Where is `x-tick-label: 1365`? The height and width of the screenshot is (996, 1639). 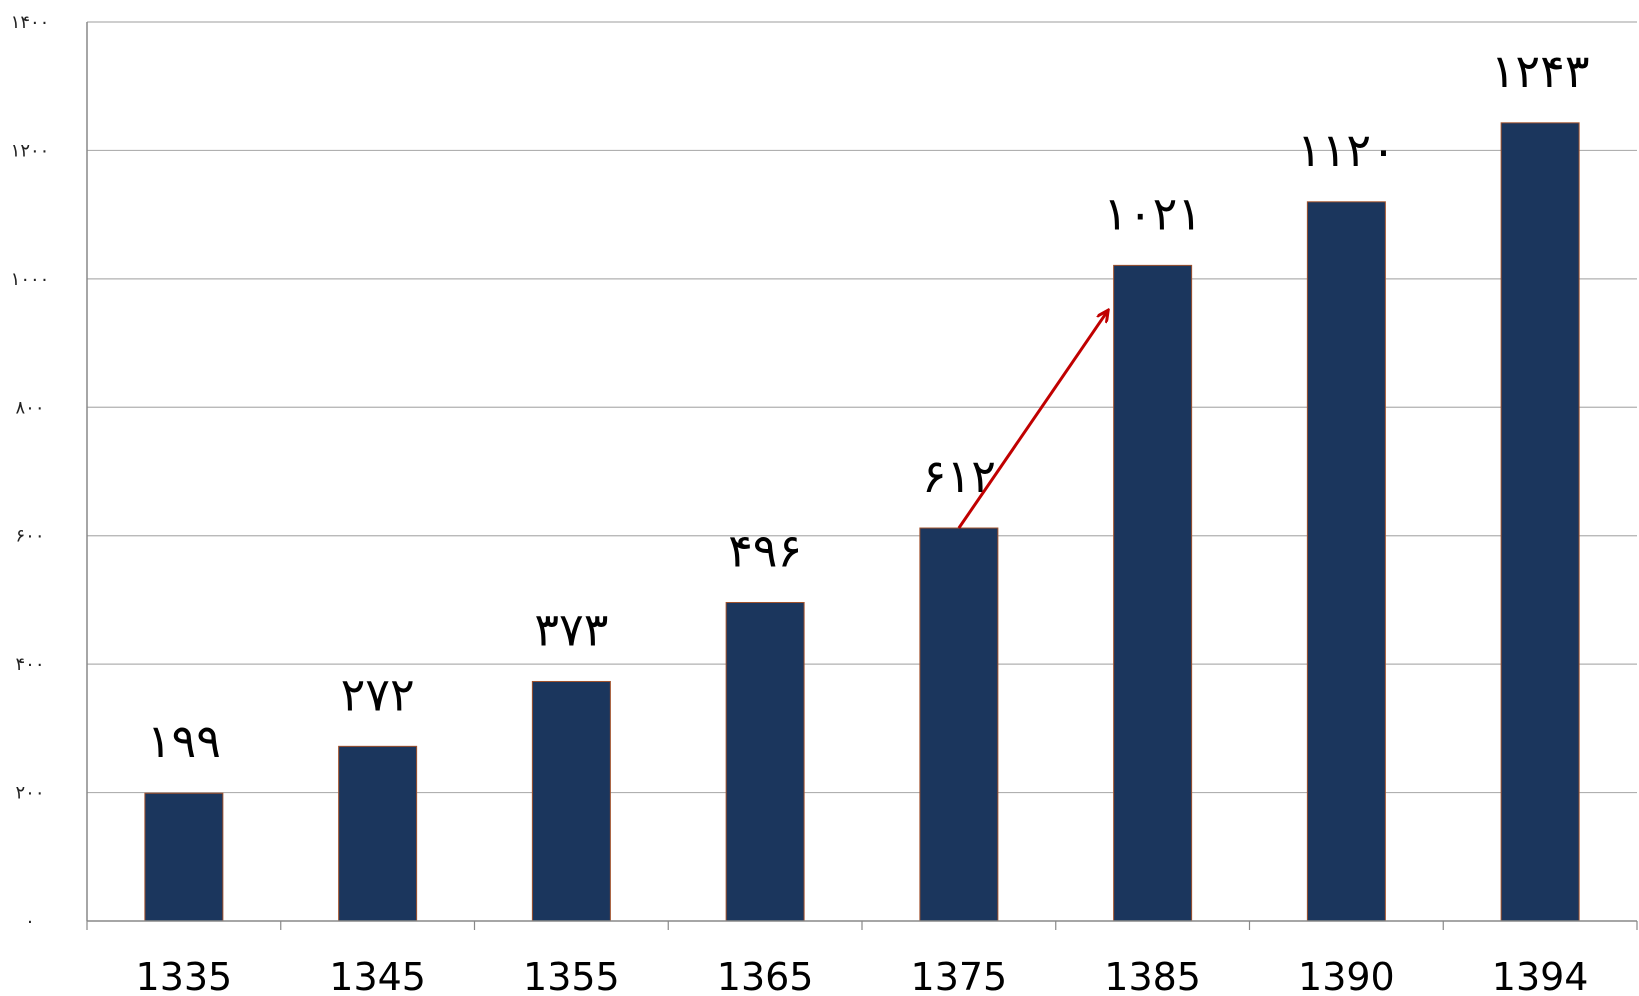
x-tick-label: 1365 is located at coordinates (765, 975).